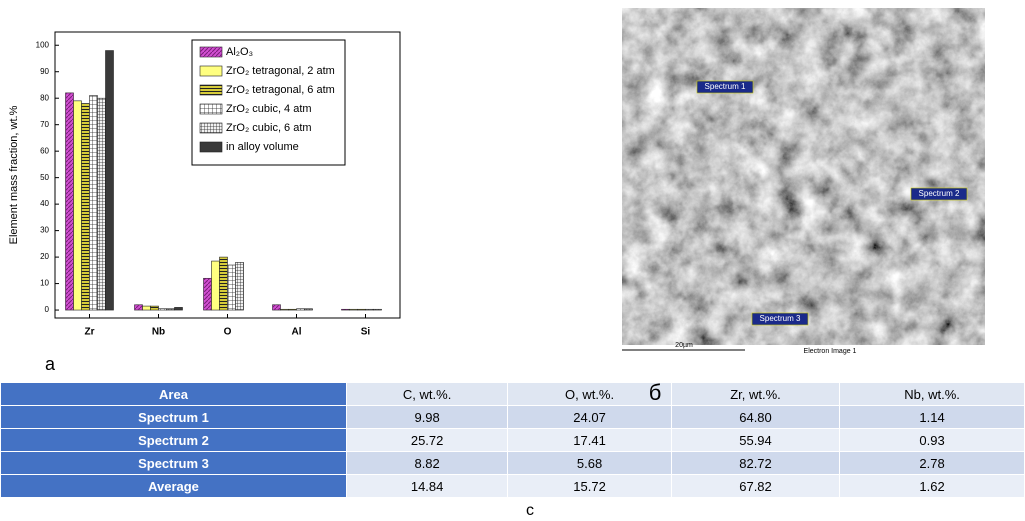 The height and width of the screenshot is (521, 1025). Describe the element at coordinates (684, 345) in the screenshot. I see `scale-label: 20µm` at that location.